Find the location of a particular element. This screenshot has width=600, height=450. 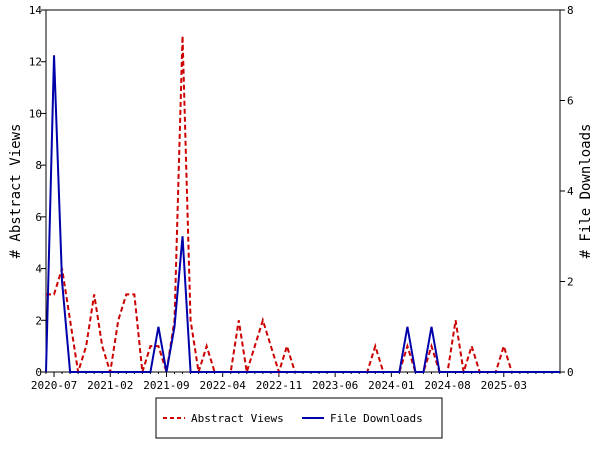

x-tick-label: 2022-04 is located at coordinates (223, 385).